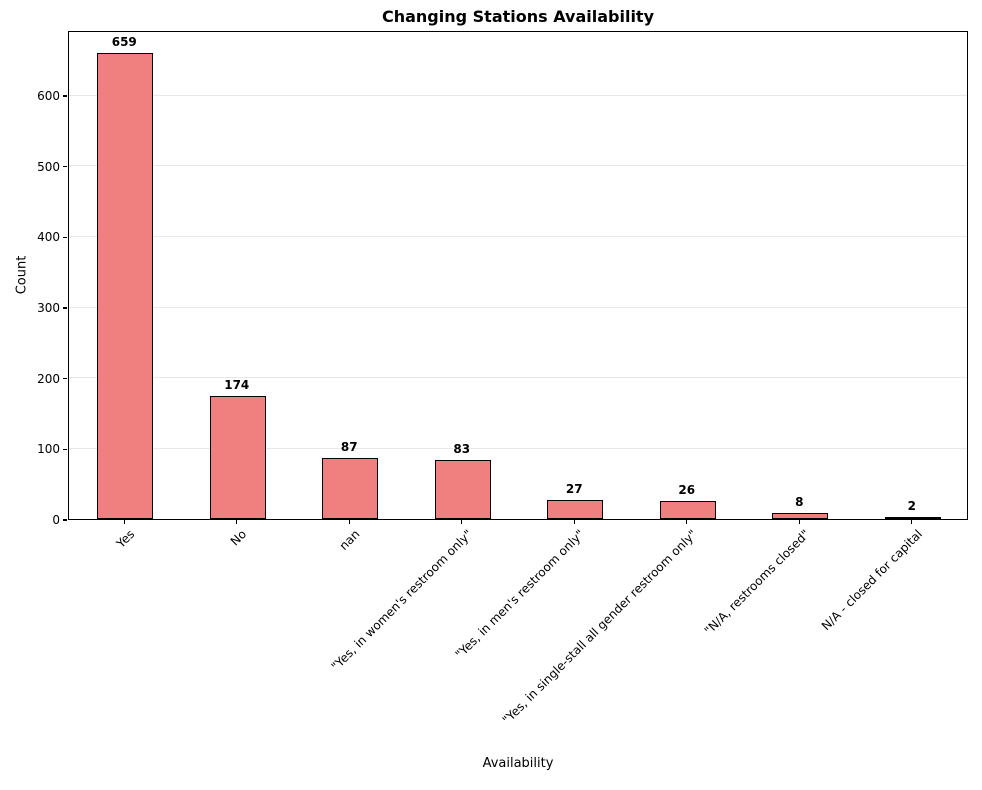 Image resolution: width=982 pixels, height=790 pixels. What do you see at coordinates (757, 582) in the screenshot?
I see `x-tick-label-6: "N/A, restrooms closed"` at bounding box center [757, 582].